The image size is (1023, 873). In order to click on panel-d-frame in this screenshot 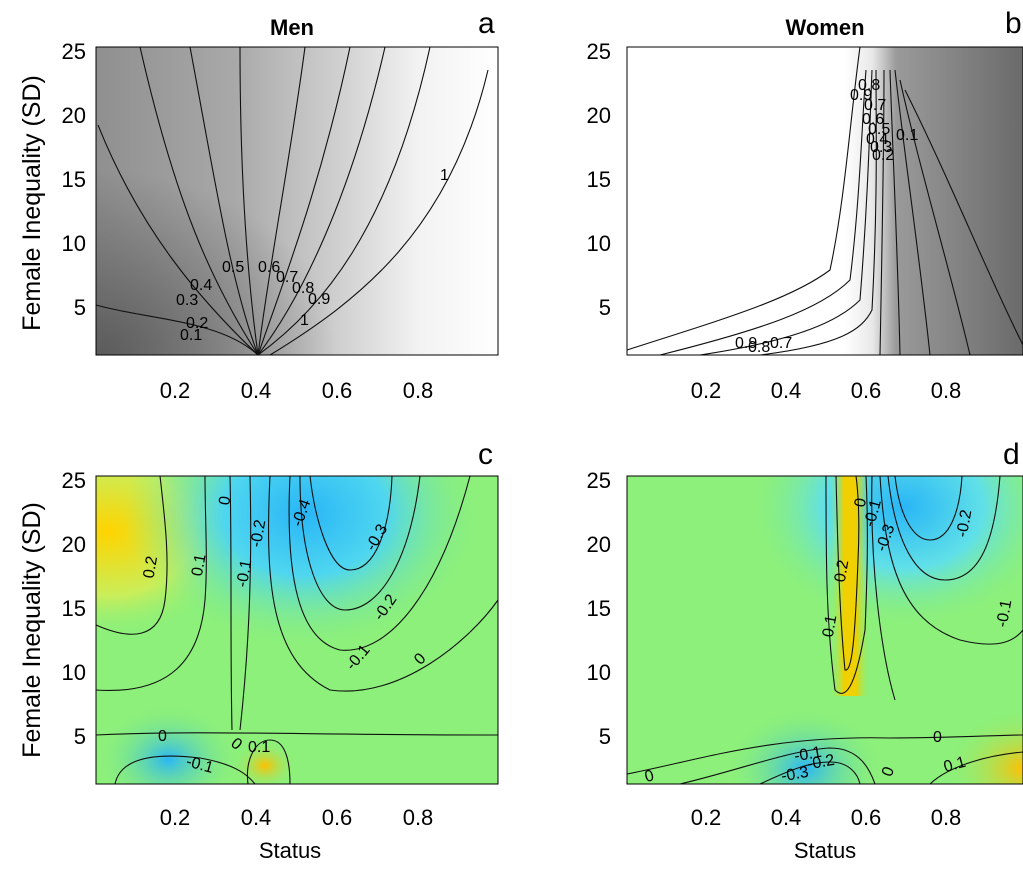, I will do `click(824, 630)`.